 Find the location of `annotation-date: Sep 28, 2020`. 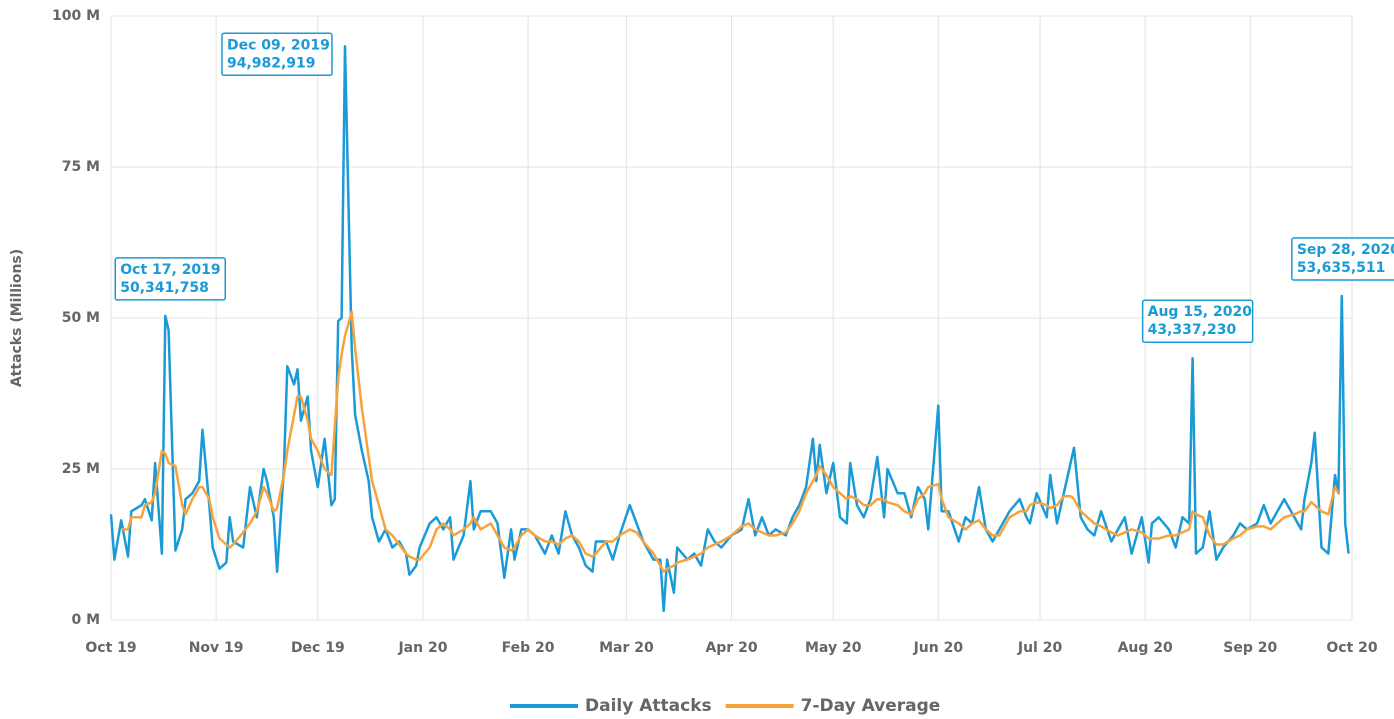

annotation-date: Sep 28, 2020 is located at coordinates (1345, 250).